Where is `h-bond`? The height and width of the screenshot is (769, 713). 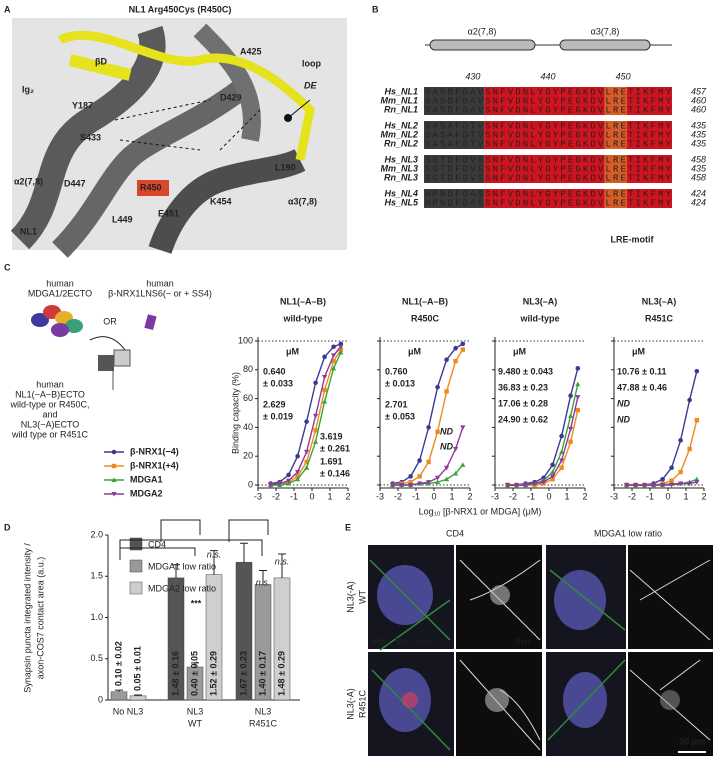 h-bond is located at coordinates (160, 145).